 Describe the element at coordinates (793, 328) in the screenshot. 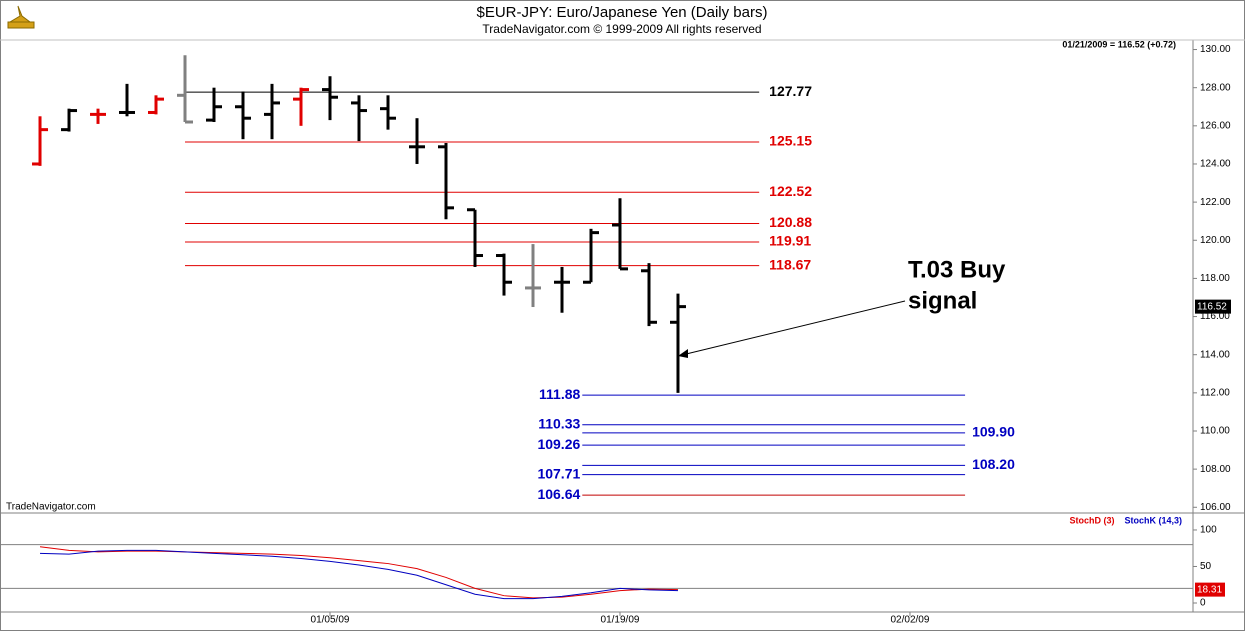

I see `annotation-arrow` at that location.